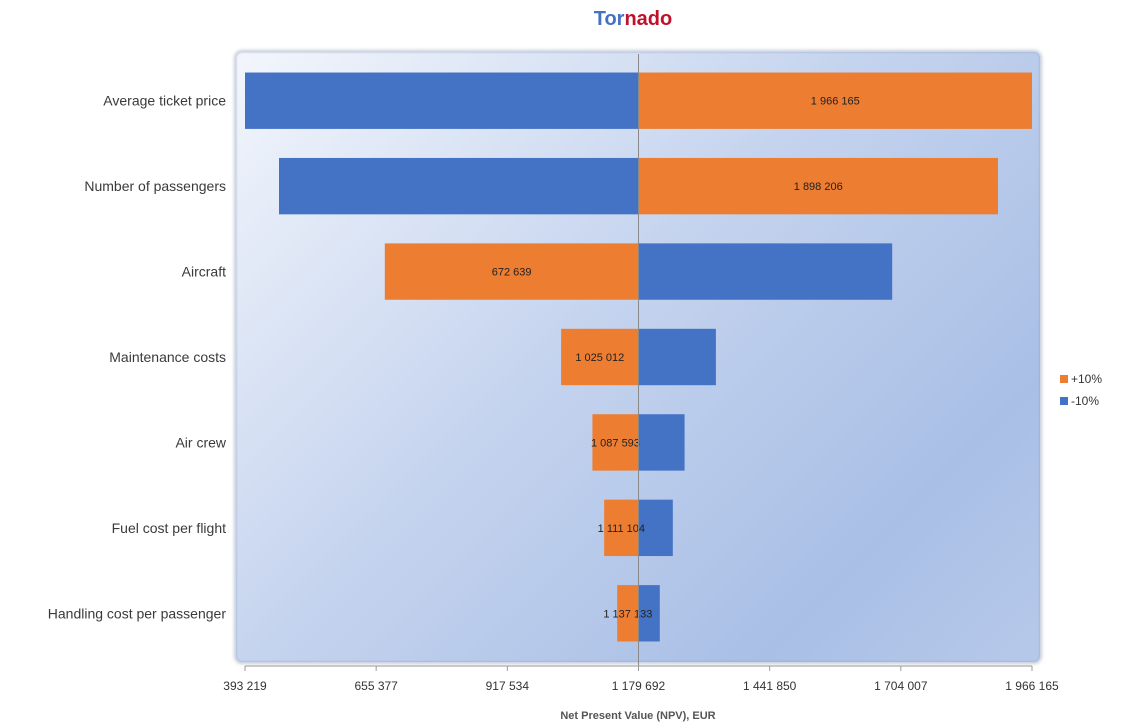 The height and width of the screenshot is (724, 1141). Describe the element at coordinates (204, 272) in the screenshot. I see `category-label: Aircraft` at that location.